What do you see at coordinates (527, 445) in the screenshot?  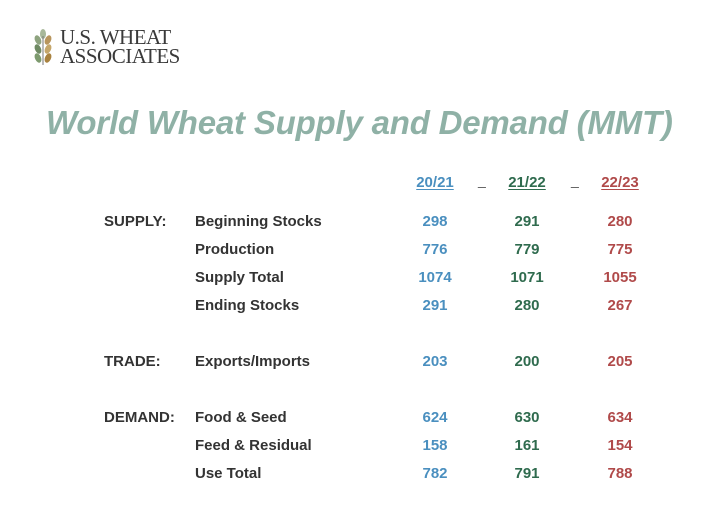 I see `value-cell: 161` at bounding box center [527, 445].